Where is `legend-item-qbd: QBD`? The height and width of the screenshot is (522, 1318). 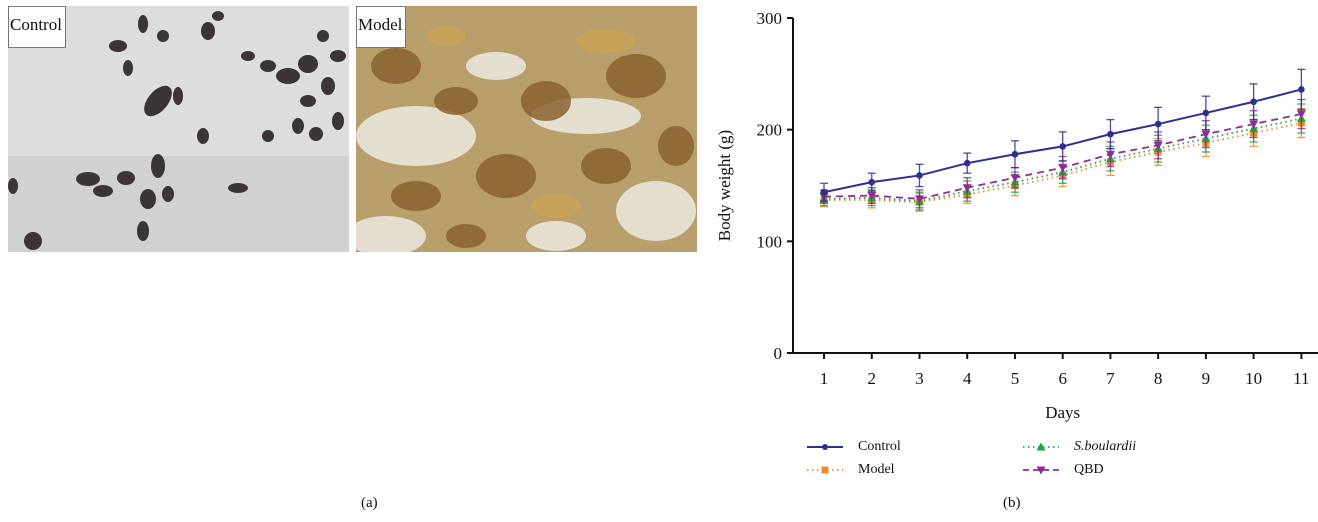
legend-item-qbd: QBD is located at coordinates (1063, 470).